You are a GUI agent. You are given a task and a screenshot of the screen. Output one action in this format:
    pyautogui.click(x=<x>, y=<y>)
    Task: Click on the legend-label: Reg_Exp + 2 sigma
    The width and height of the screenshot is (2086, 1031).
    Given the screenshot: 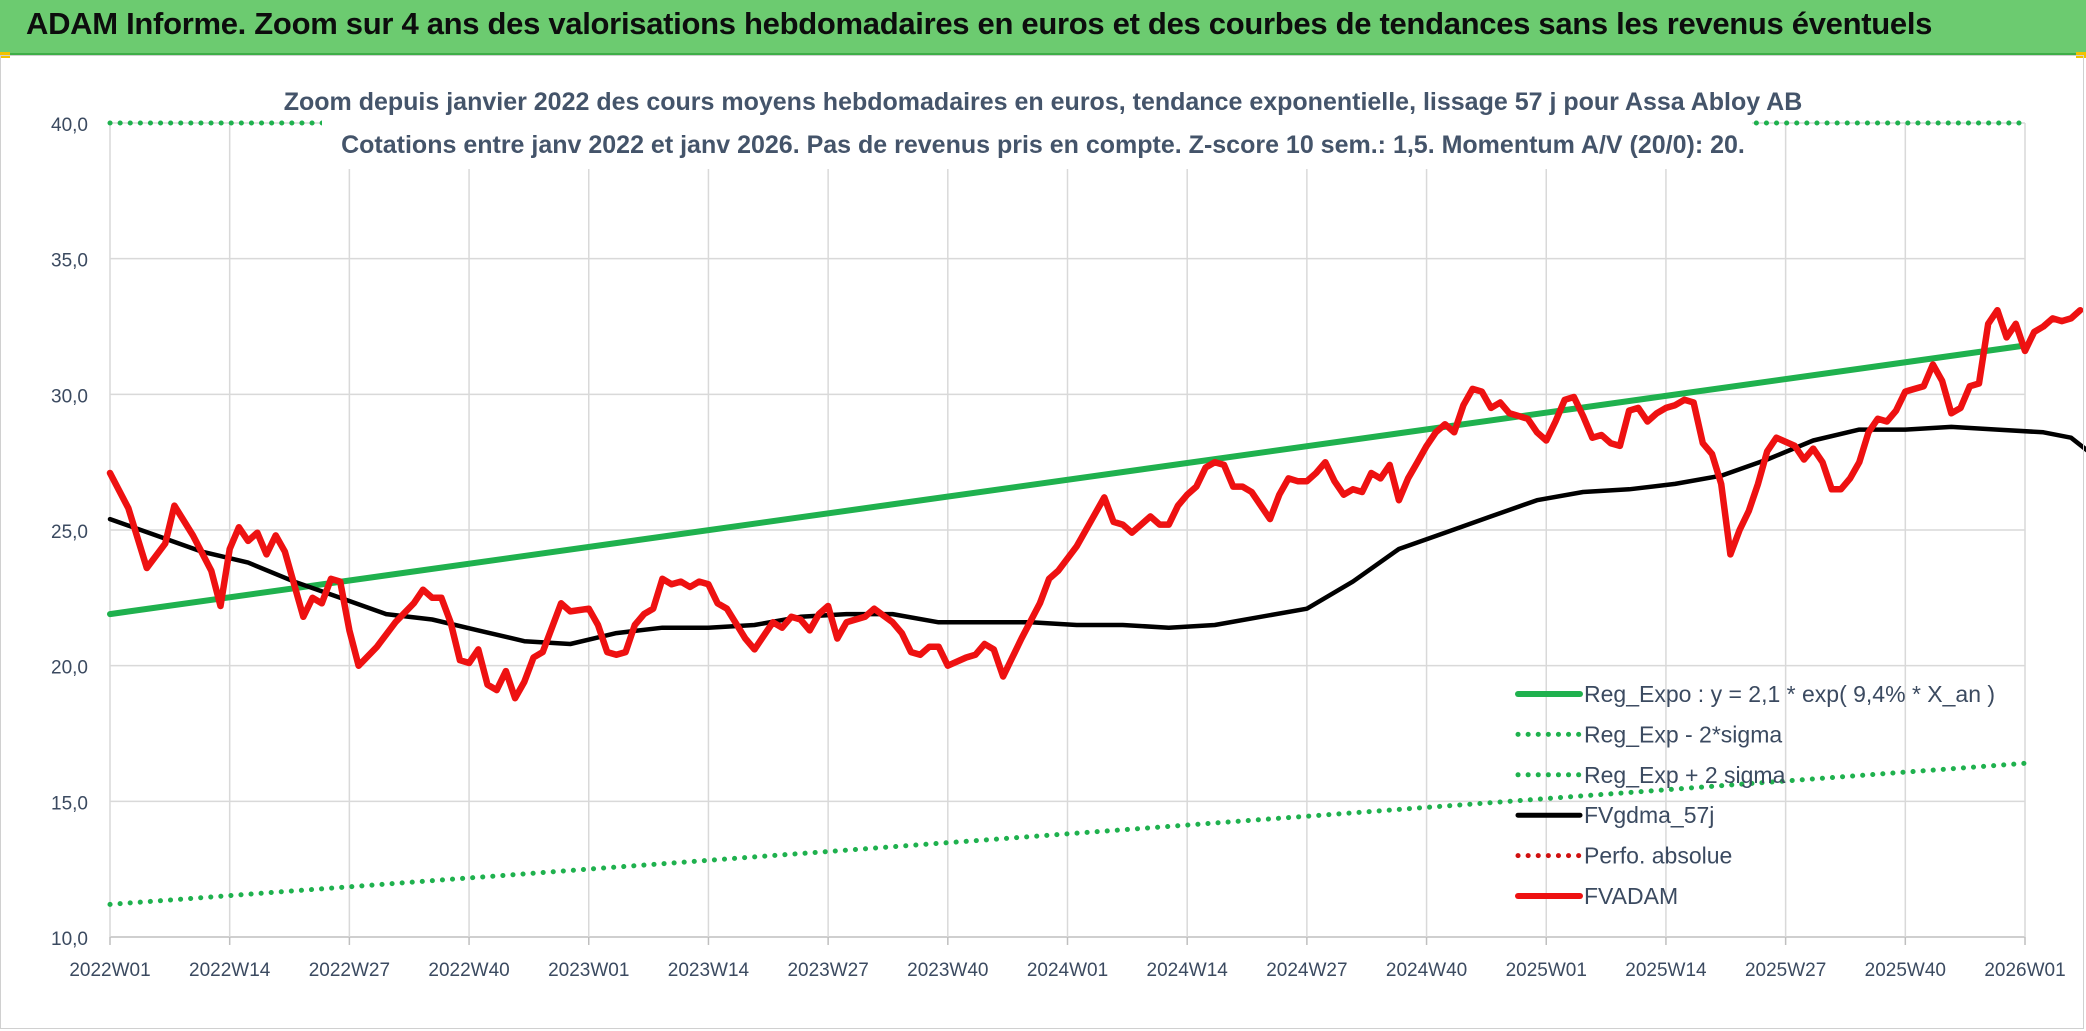 What is the action you would take?
    pyautogui.click(x=1685, y=775)
    